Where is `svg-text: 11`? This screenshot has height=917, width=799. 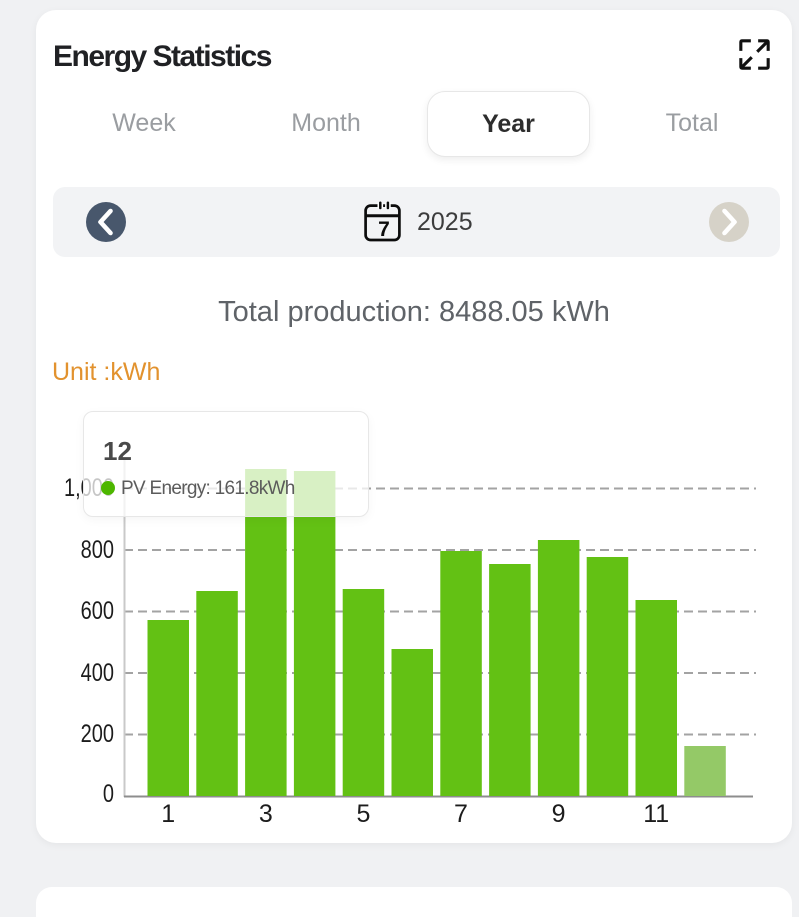
svg-text: 11 is located at coordinates (656, 814).